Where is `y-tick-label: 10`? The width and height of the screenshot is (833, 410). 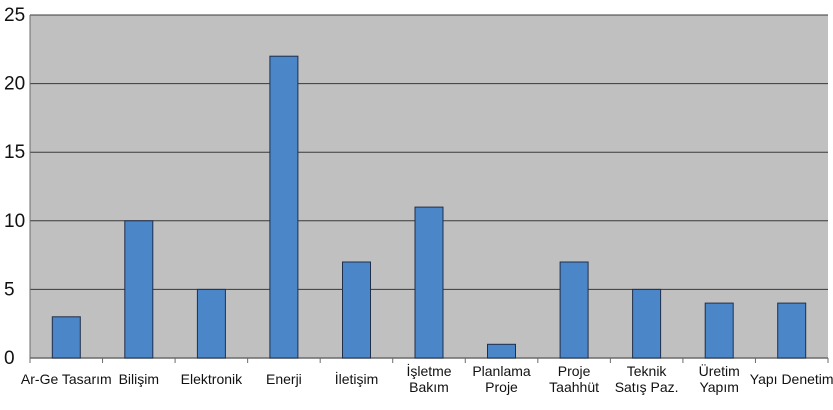 y-tick-label: 10 is located at coordinates (14, 221).